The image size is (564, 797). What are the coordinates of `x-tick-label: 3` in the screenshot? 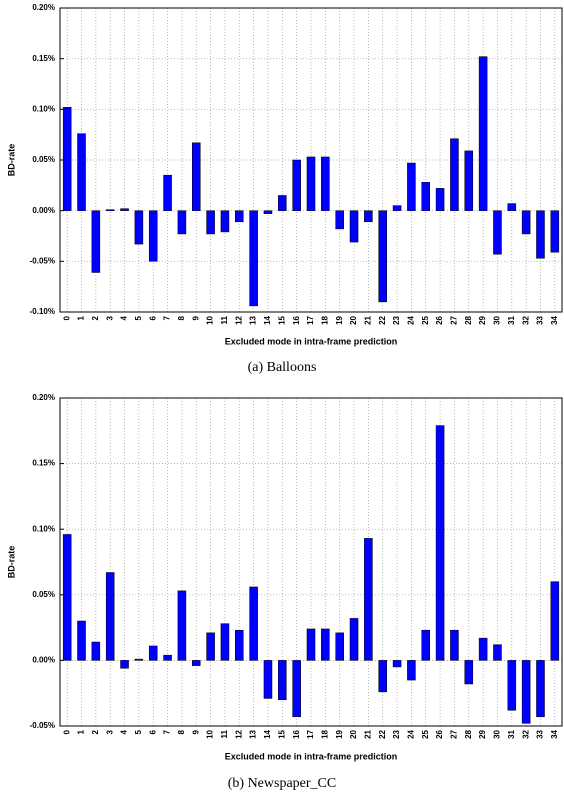 It's located at (109, 317).